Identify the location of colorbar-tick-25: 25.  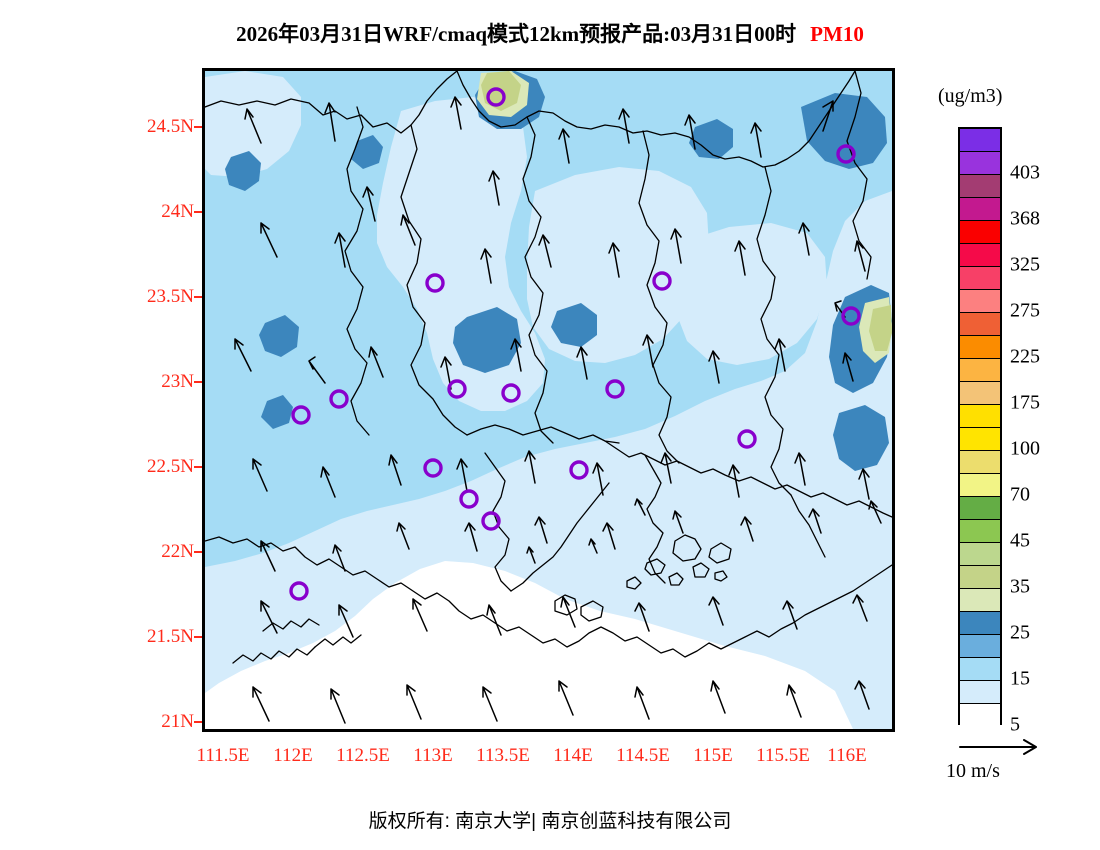
(1020, 632).